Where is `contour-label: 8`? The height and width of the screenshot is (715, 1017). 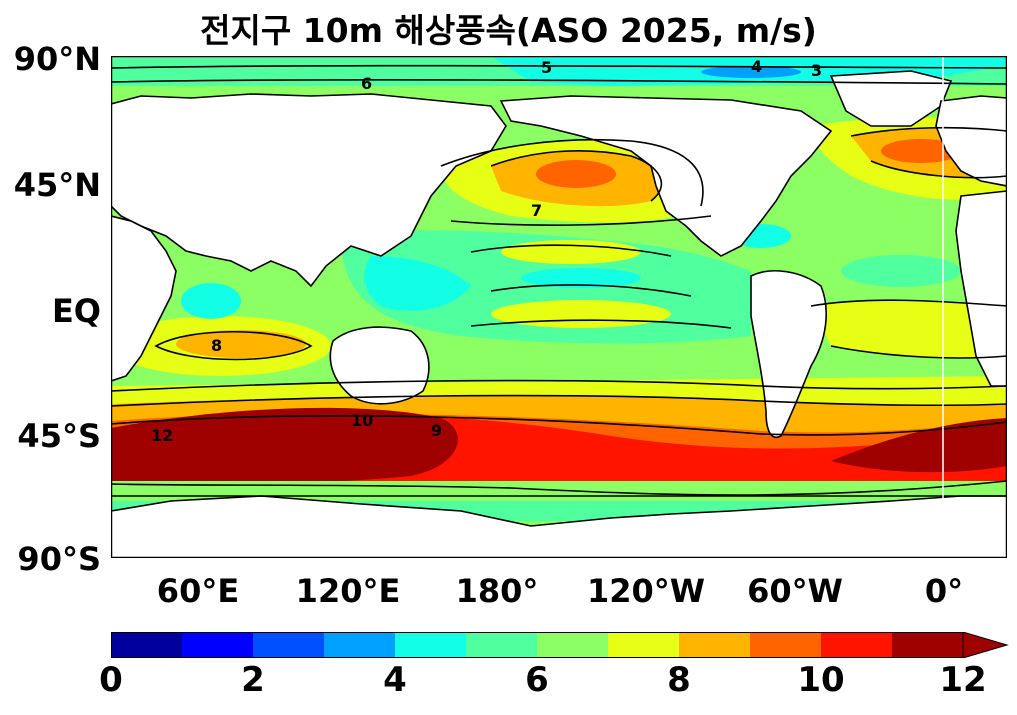
contour-label: 8 is located at coordinates (216, 345).